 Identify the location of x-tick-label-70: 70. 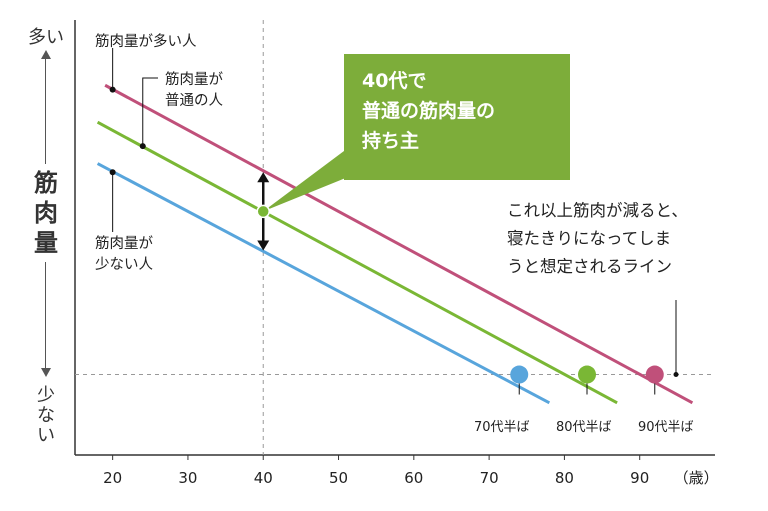
(489, 478).